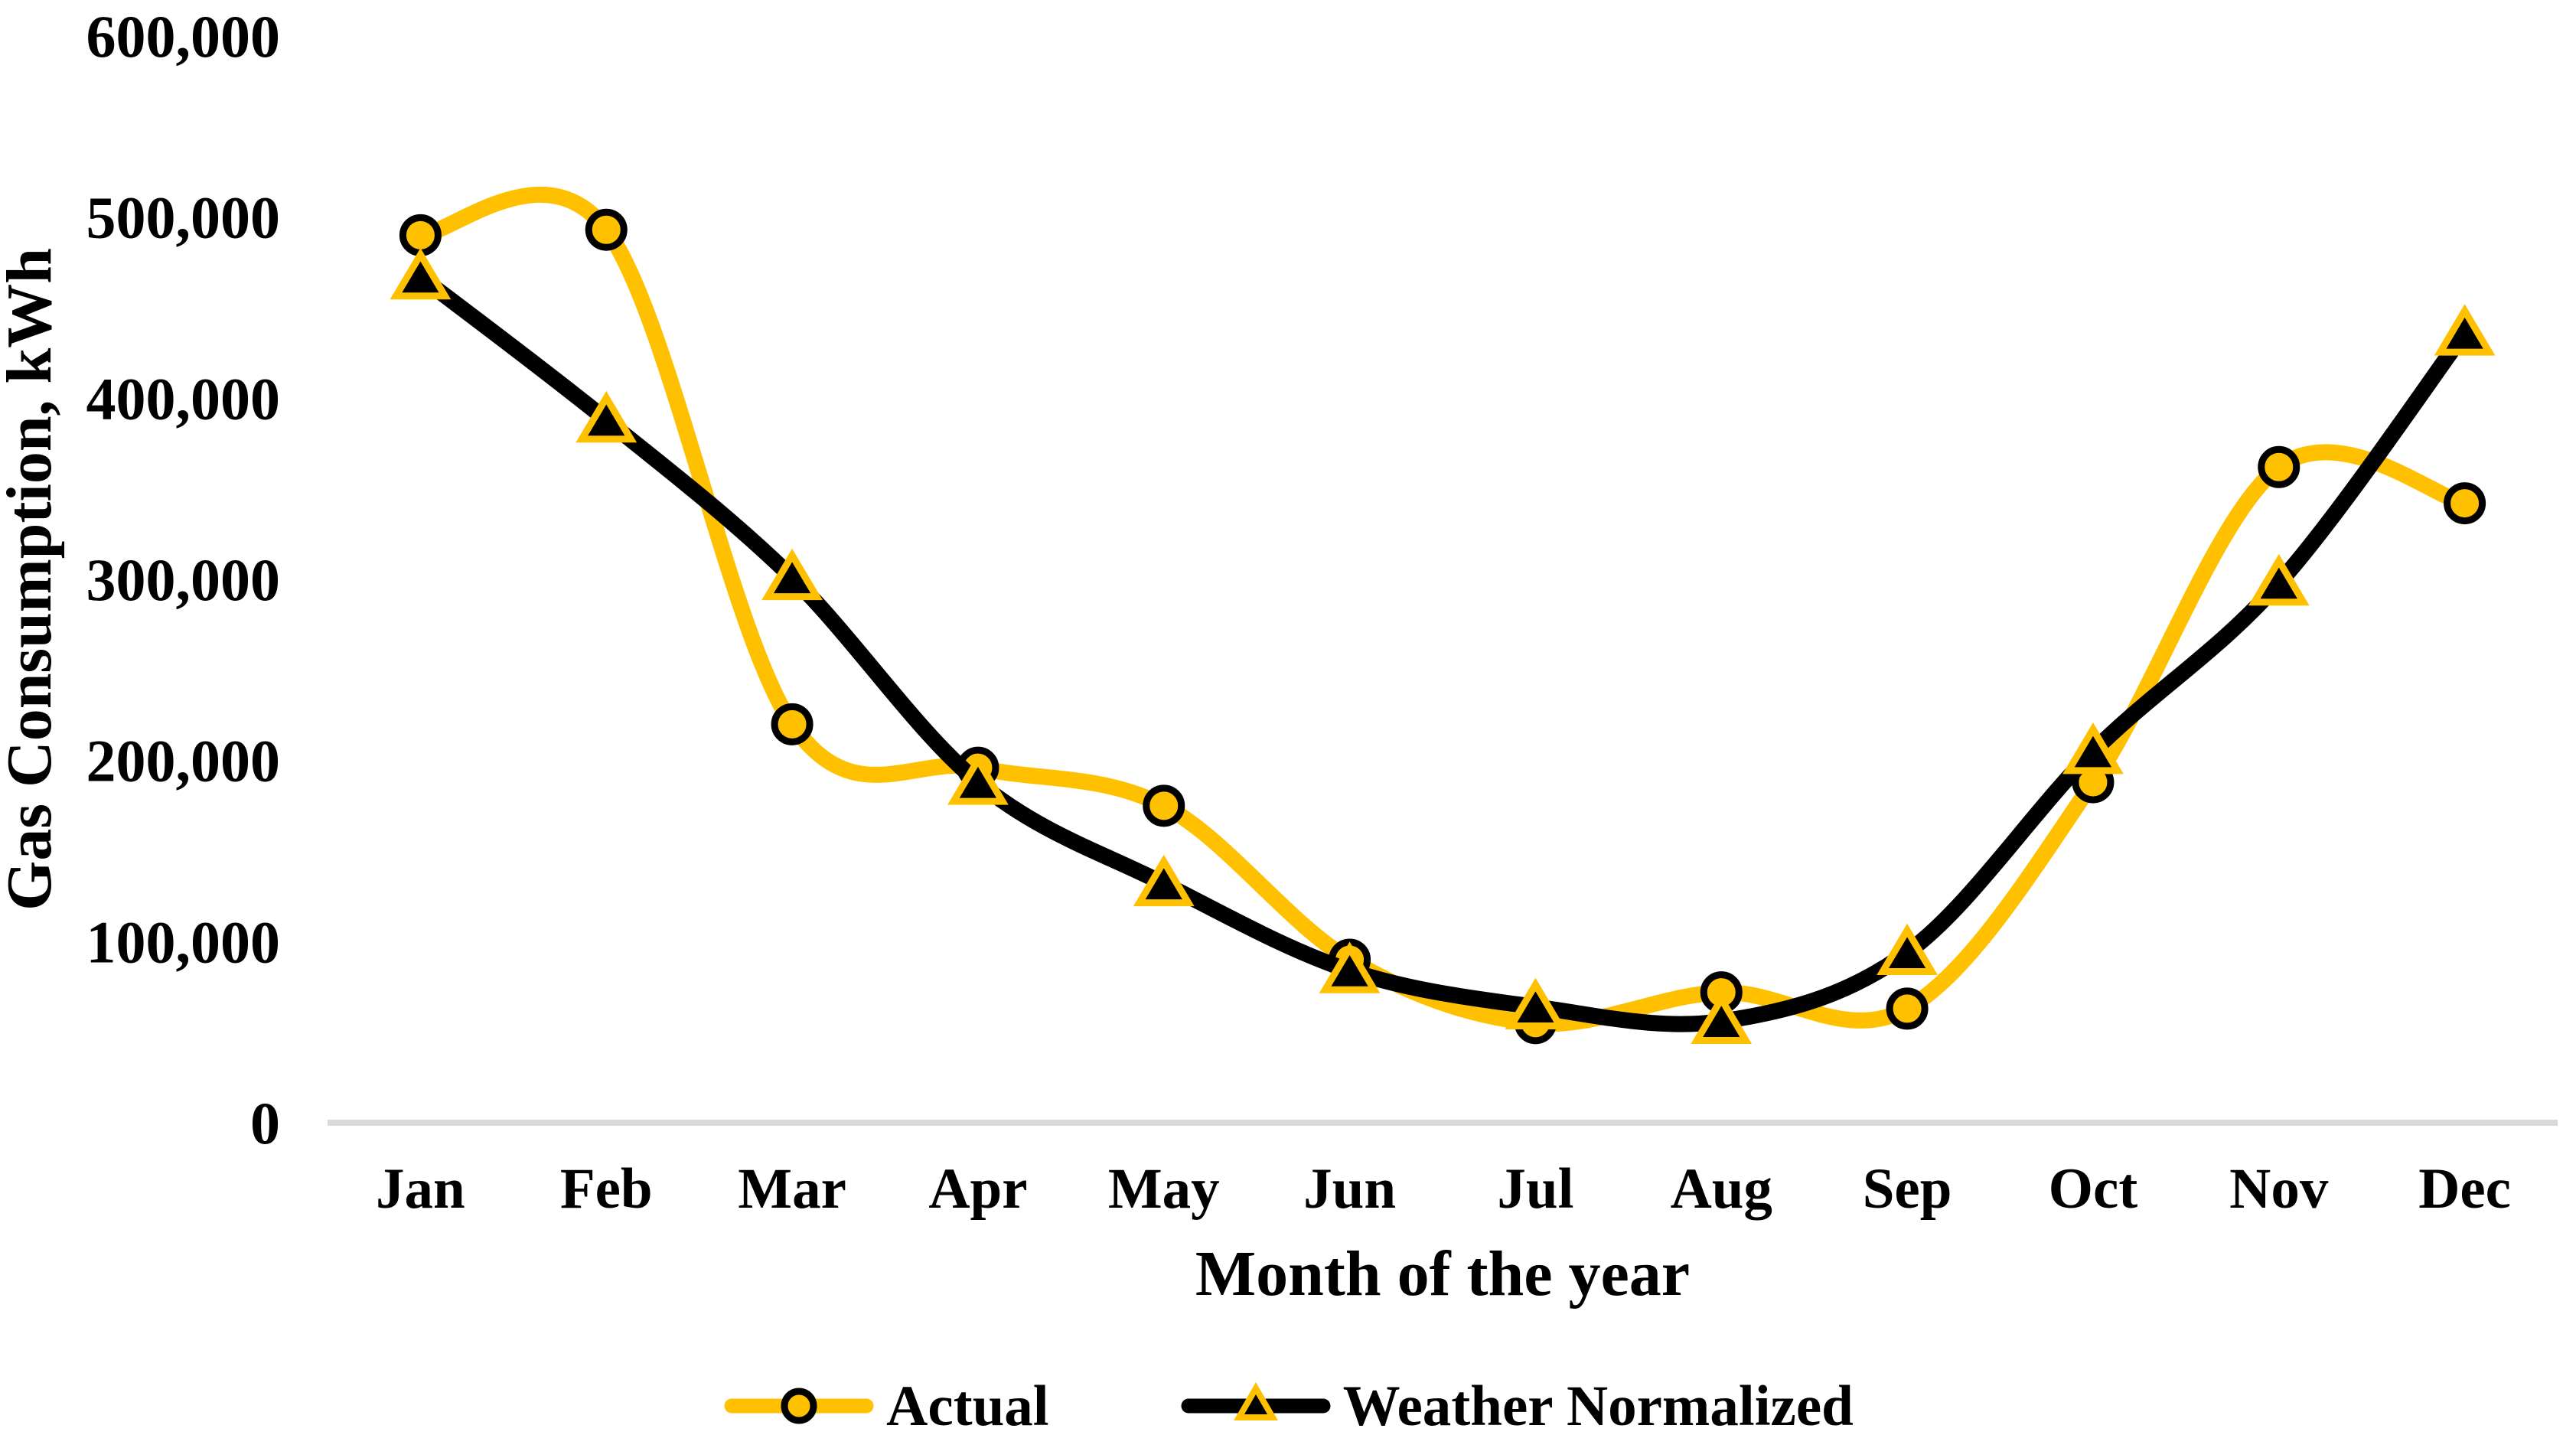 This screenshot has width=2576, height=1448. Describe the element at coordinates (183, 761) in the screenshot. I see `y-tick-label: 200,000` at that location.